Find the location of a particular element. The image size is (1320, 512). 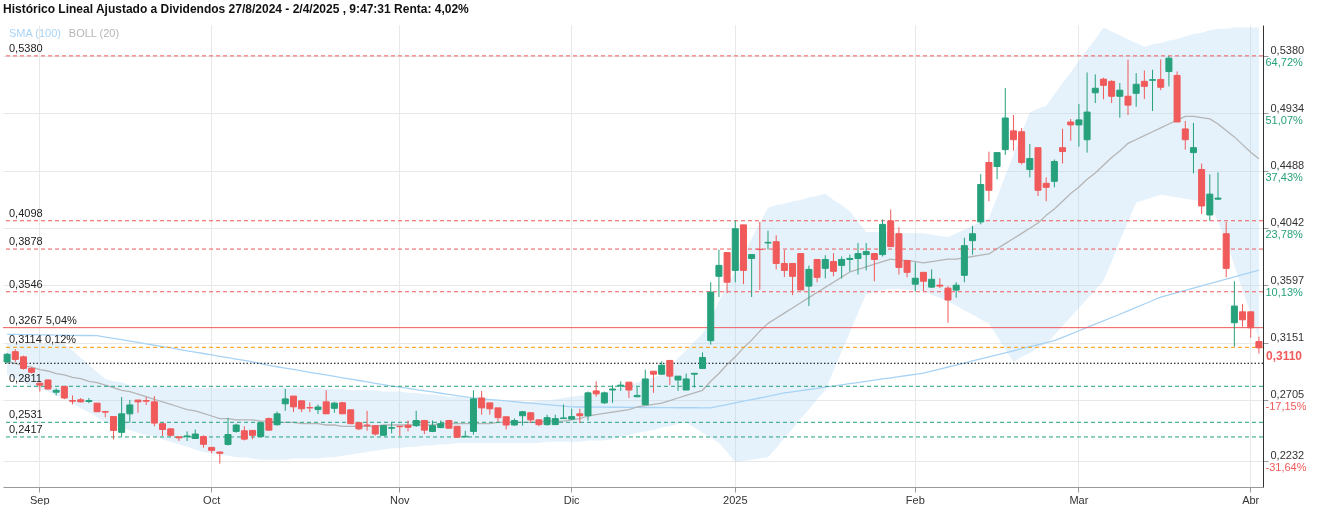

y2-tick-label: -17,15% is located at coordinates (1286, 406).